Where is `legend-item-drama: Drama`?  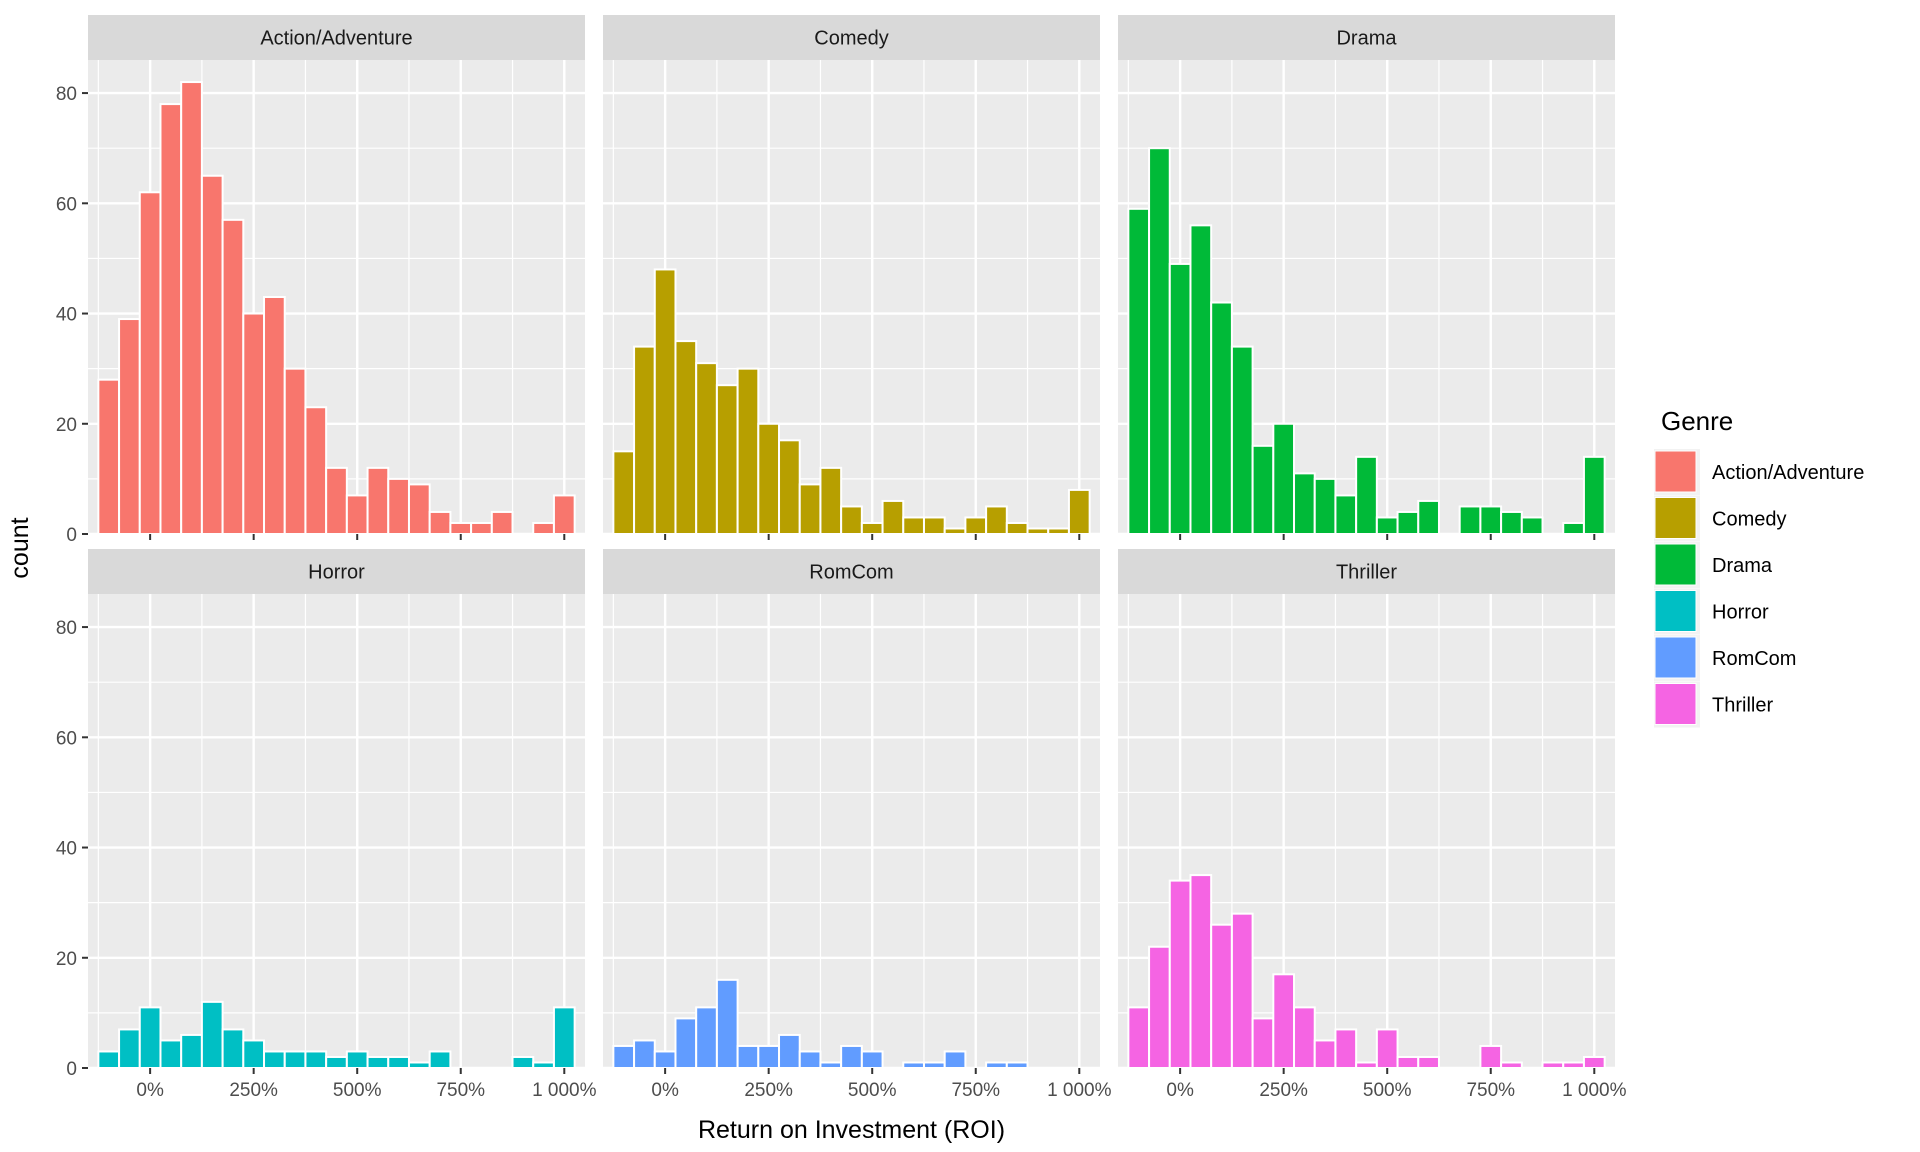 legend-item-drama: Drama is located at coordinates (1713, 565).